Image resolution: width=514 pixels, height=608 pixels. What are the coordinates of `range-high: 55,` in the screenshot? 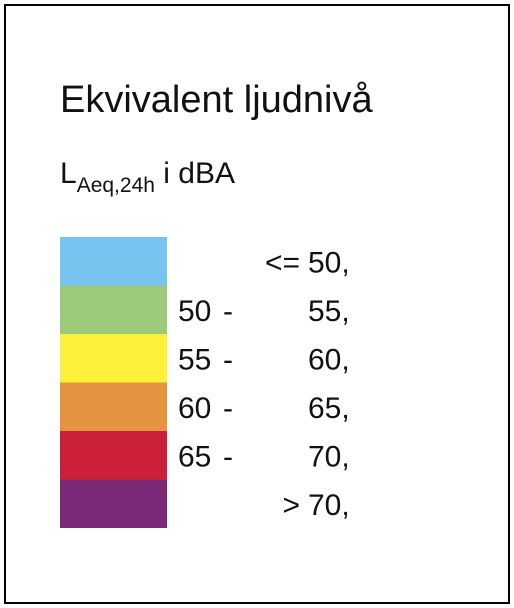 It's located at (329, 311).